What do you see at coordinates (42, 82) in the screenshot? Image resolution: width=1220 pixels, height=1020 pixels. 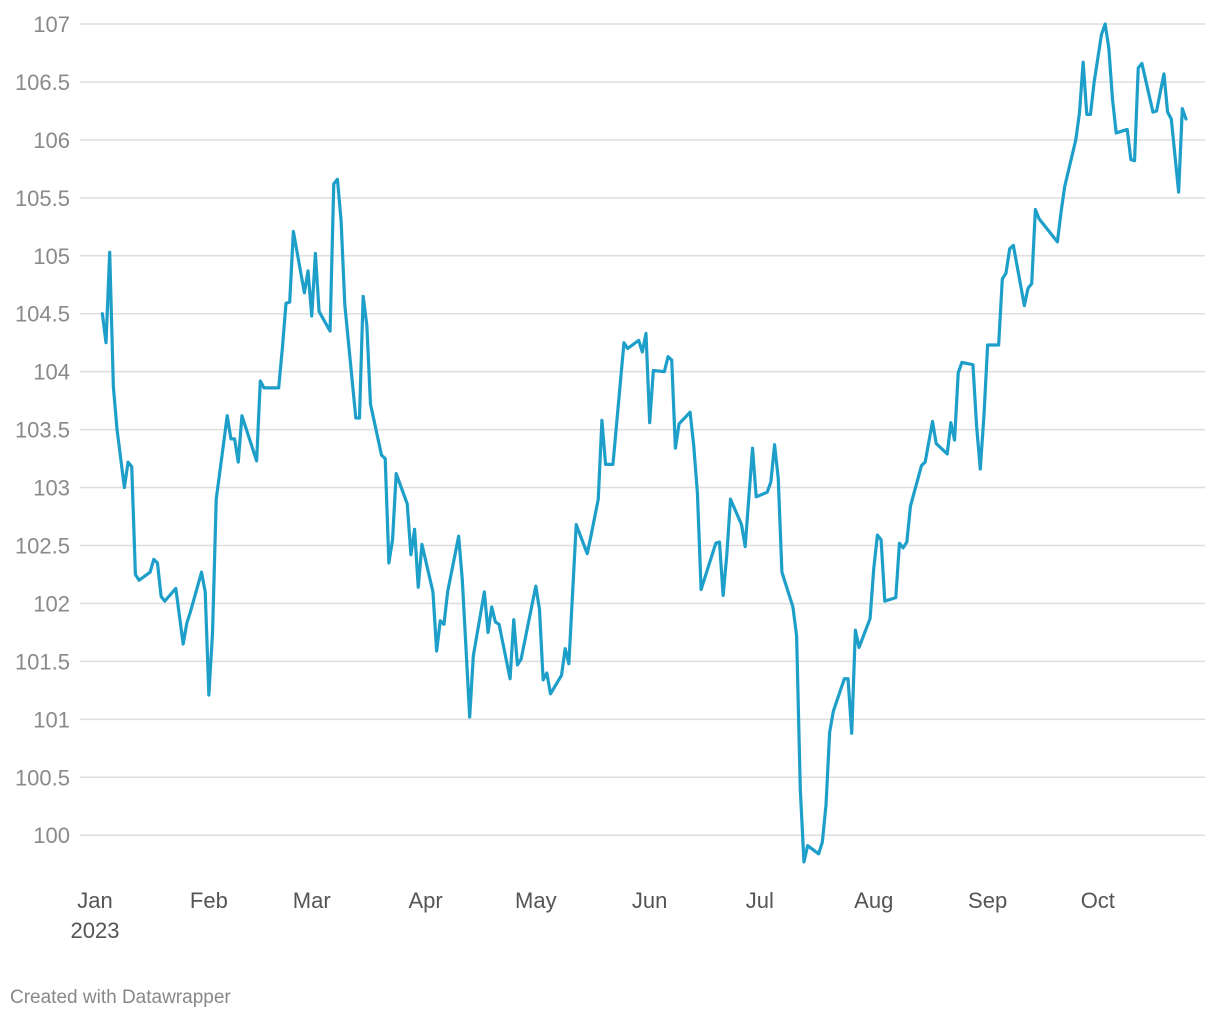 I see `y-tick-label: 106.5` at bounding box center [42, 82].